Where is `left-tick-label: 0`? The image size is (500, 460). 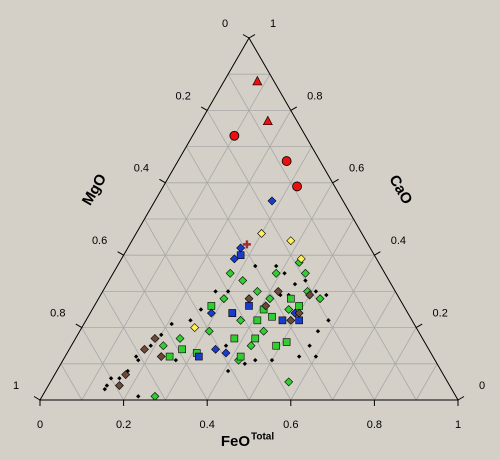
left-tick-label: 0 is located at coordinates (225, 24).